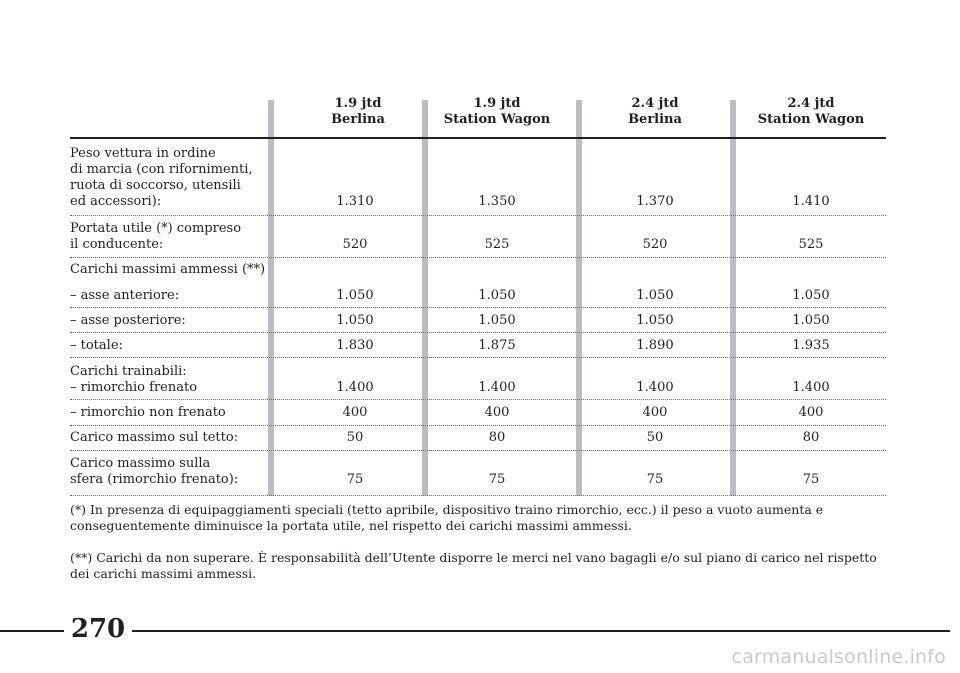 Image resolution: width=960 pixels, height=673 pixels. What do you see at coordinates (128, 320) in the screenshot?
I see `row-label: – asse posteriore:` at bounding box center [128, 320].